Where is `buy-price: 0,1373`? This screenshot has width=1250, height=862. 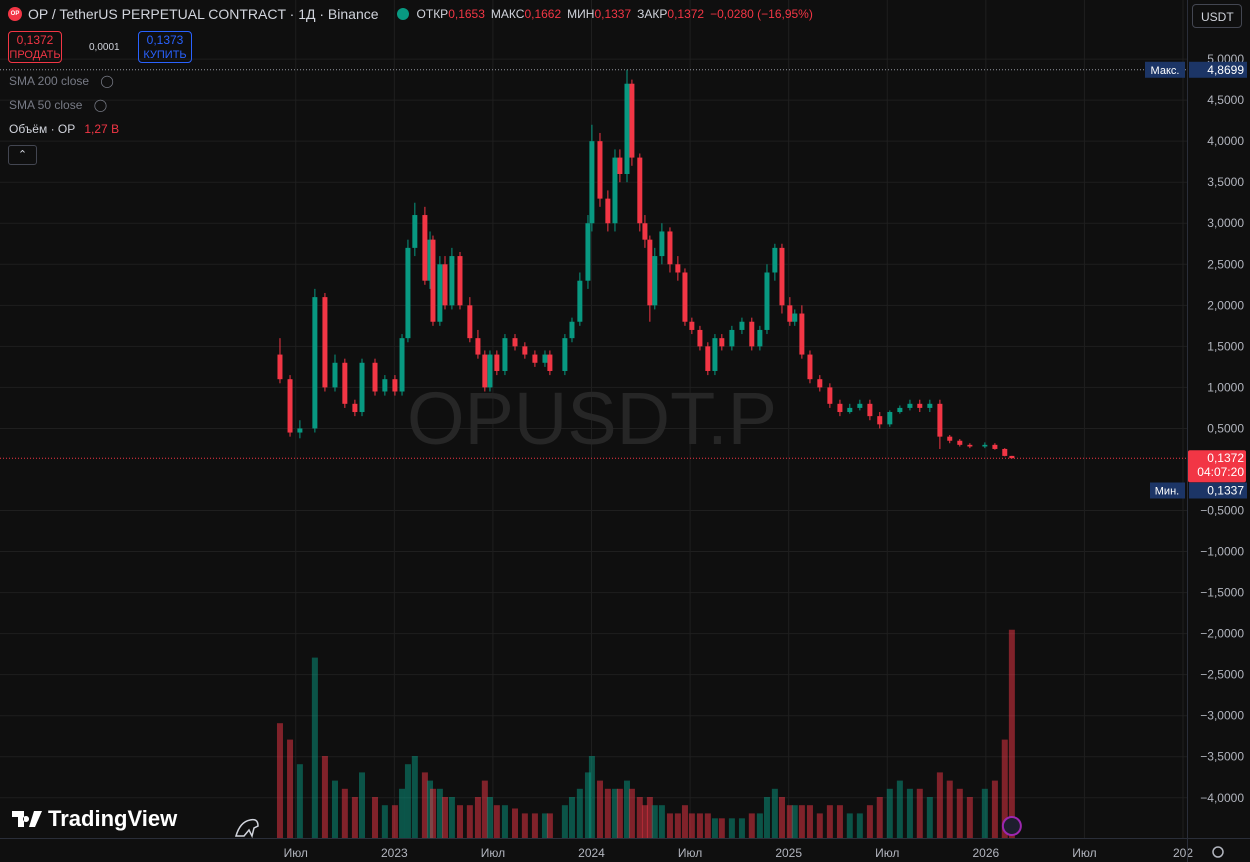
buy-price: 0,1373 is located at coordinates (165, 40).